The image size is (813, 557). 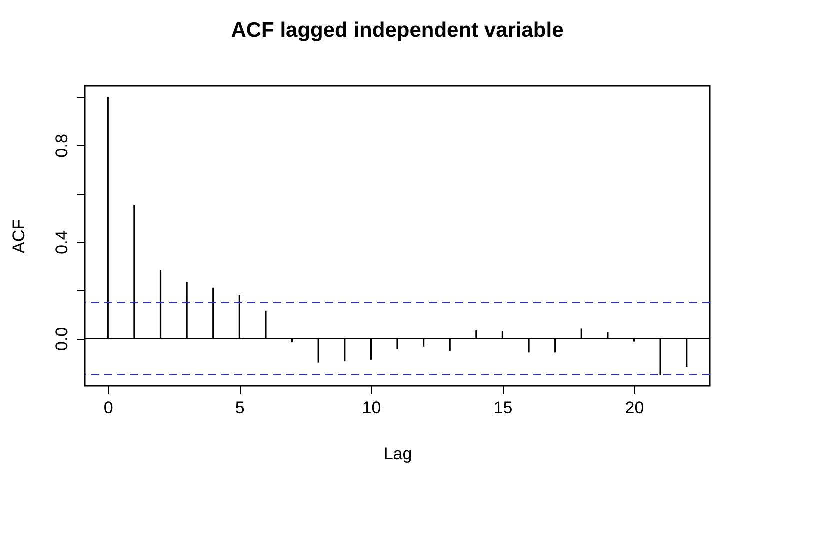 I want to click on x-tick-label: 10, so click(x=372, y=408).